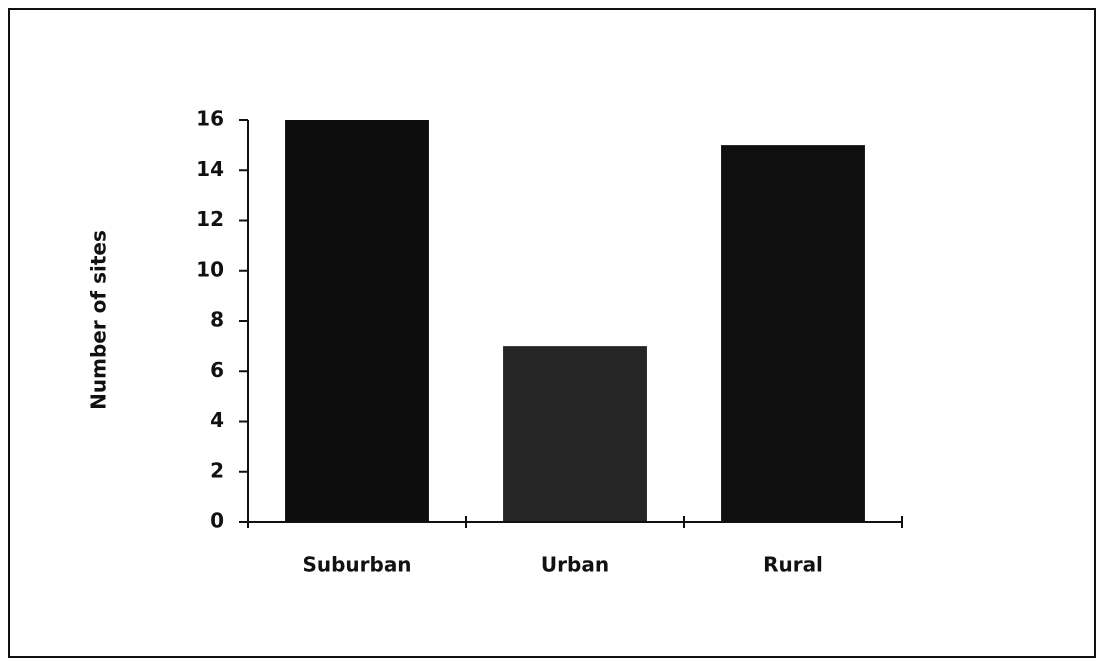  I want to click on y-tick-label: 16, so click(210, 119).